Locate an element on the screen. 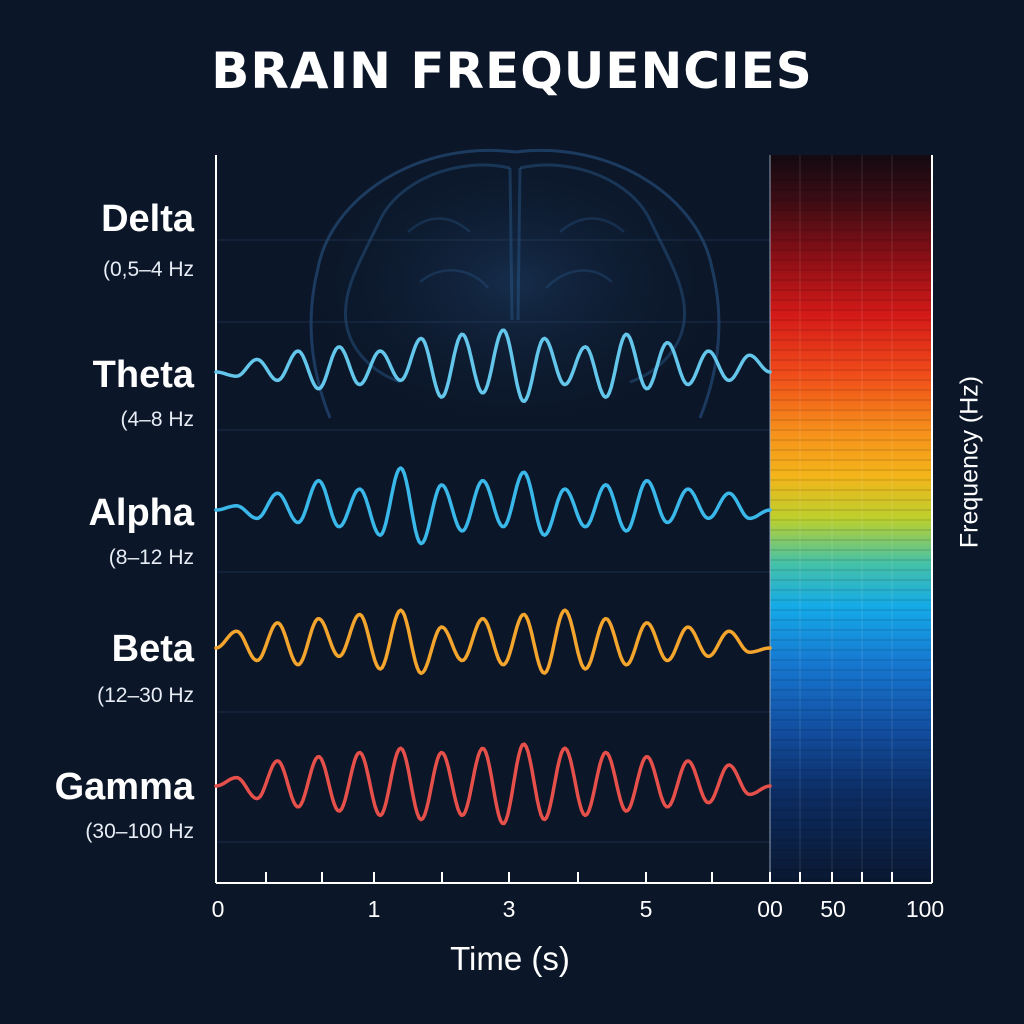 This screenshot has width=1024, height=1024. x-tick-label: 5 is located at coordinates (646, 909).